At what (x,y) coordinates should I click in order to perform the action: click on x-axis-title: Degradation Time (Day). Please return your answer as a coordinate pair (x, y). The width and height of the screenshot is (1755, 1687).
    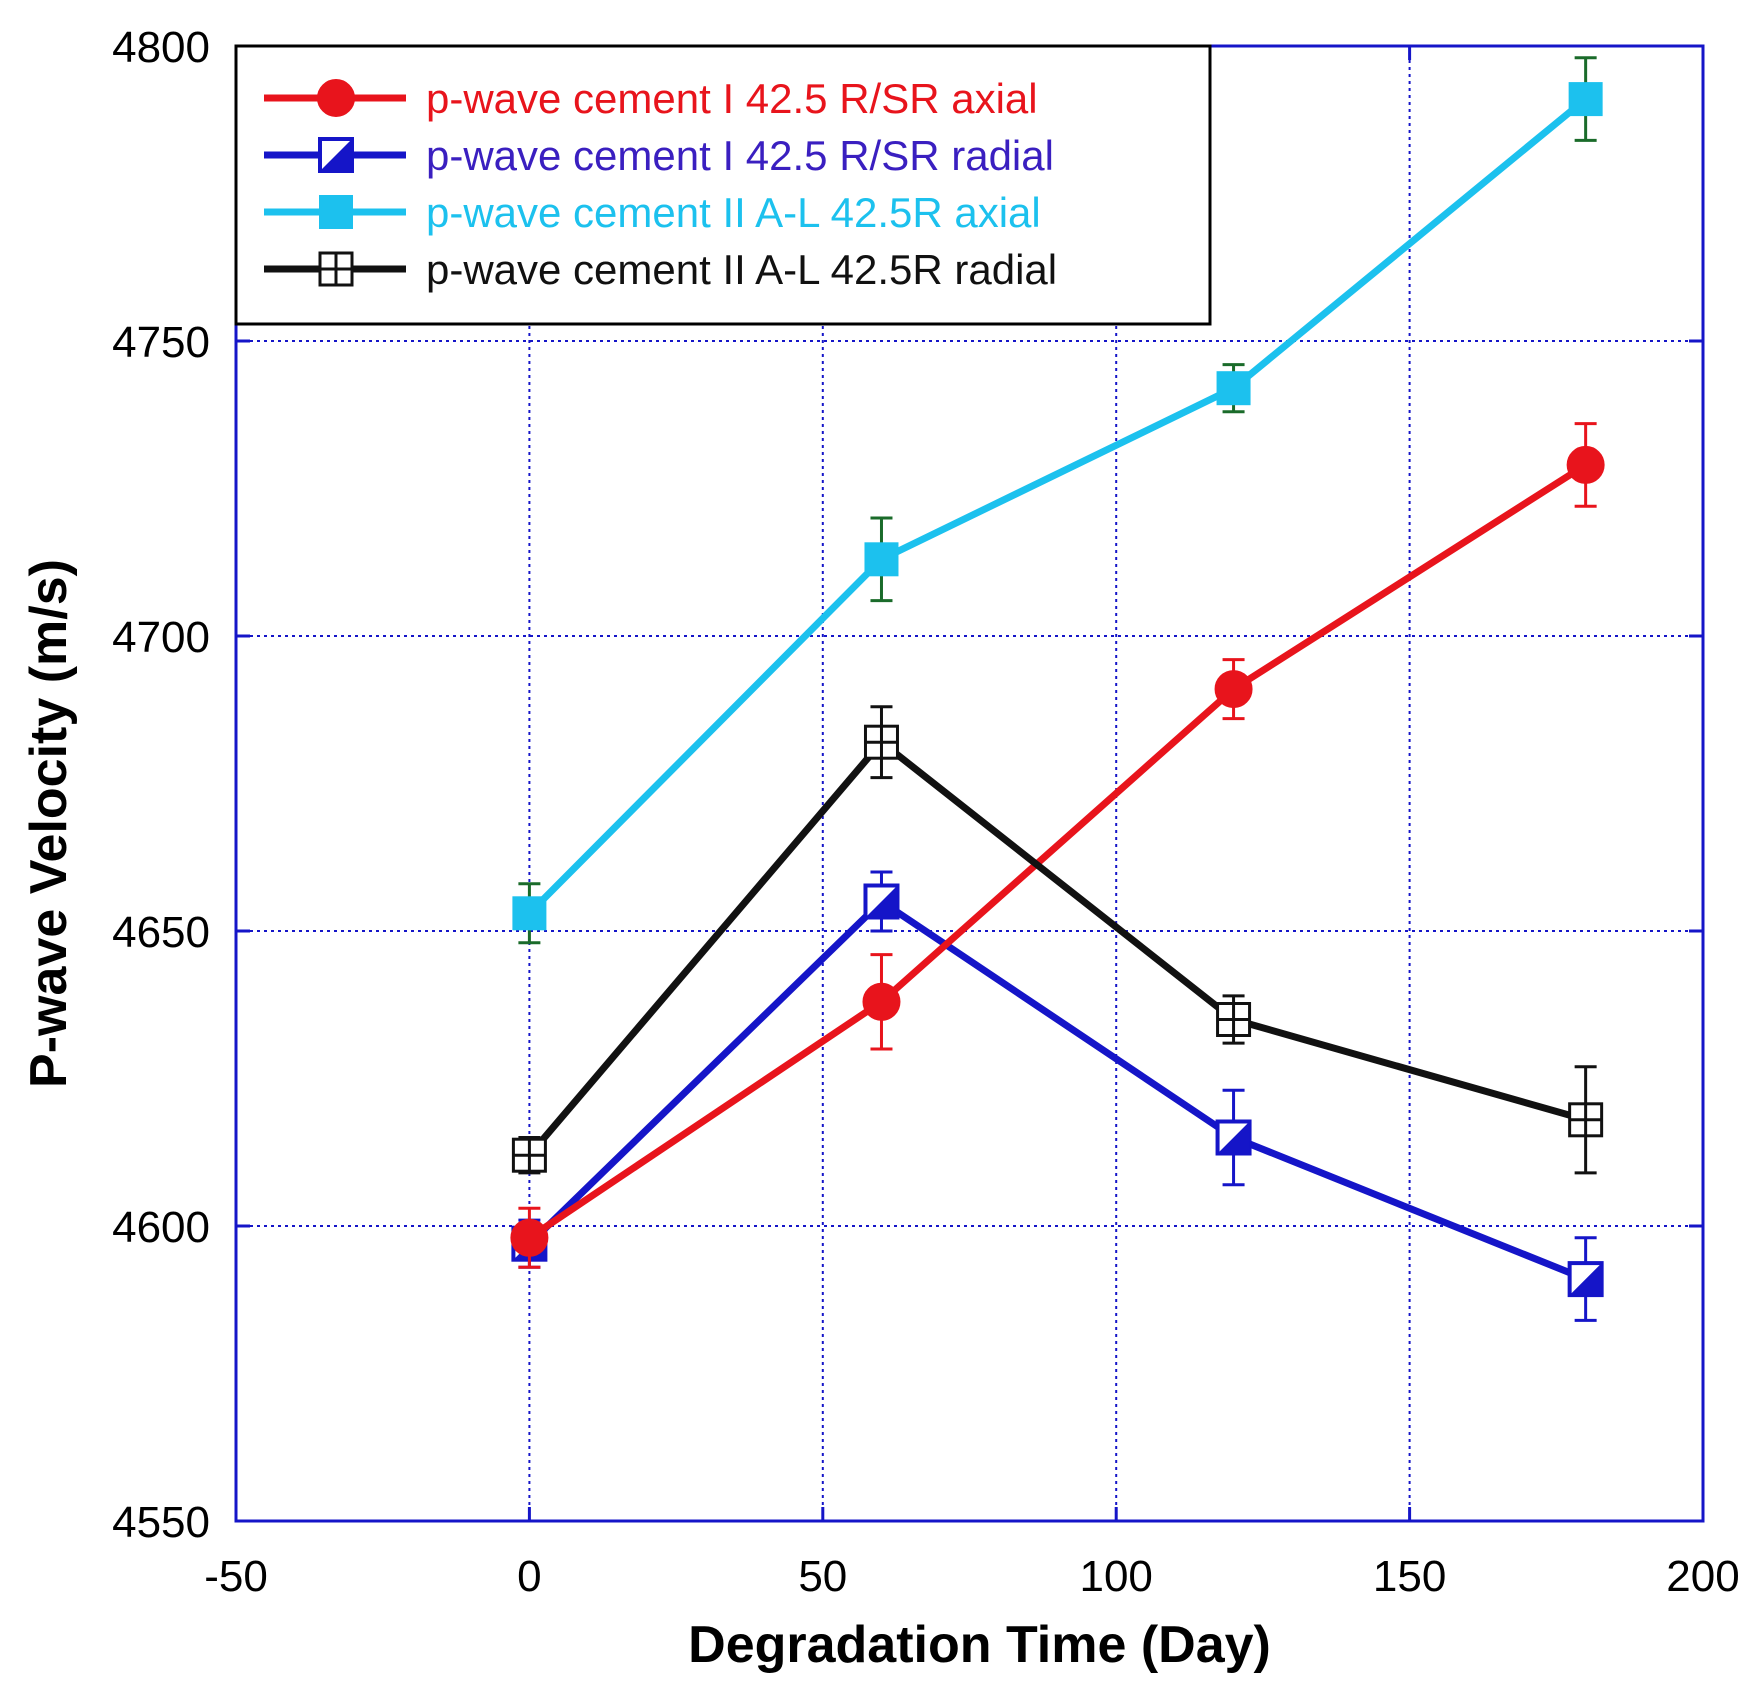
    Looking at the image, I should click on (979, 1645).